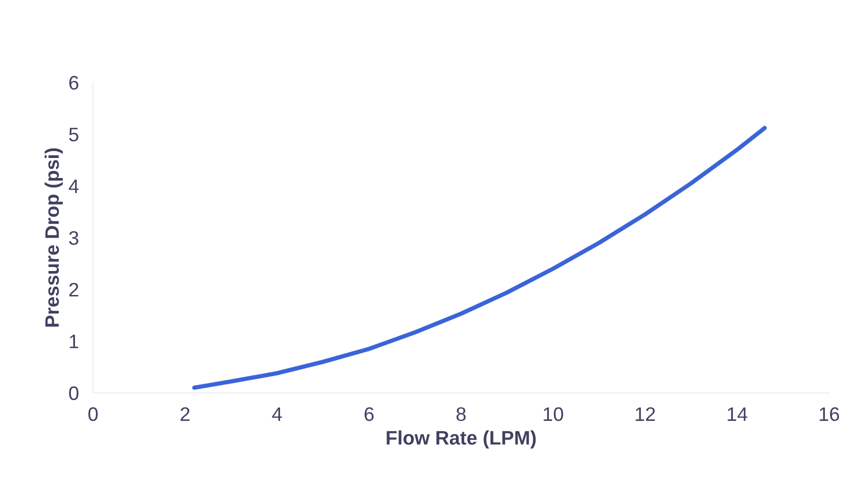  Describe the element at coordinates (554, 414) in the screenshot. I see `x-tick-label: 10` at that location.